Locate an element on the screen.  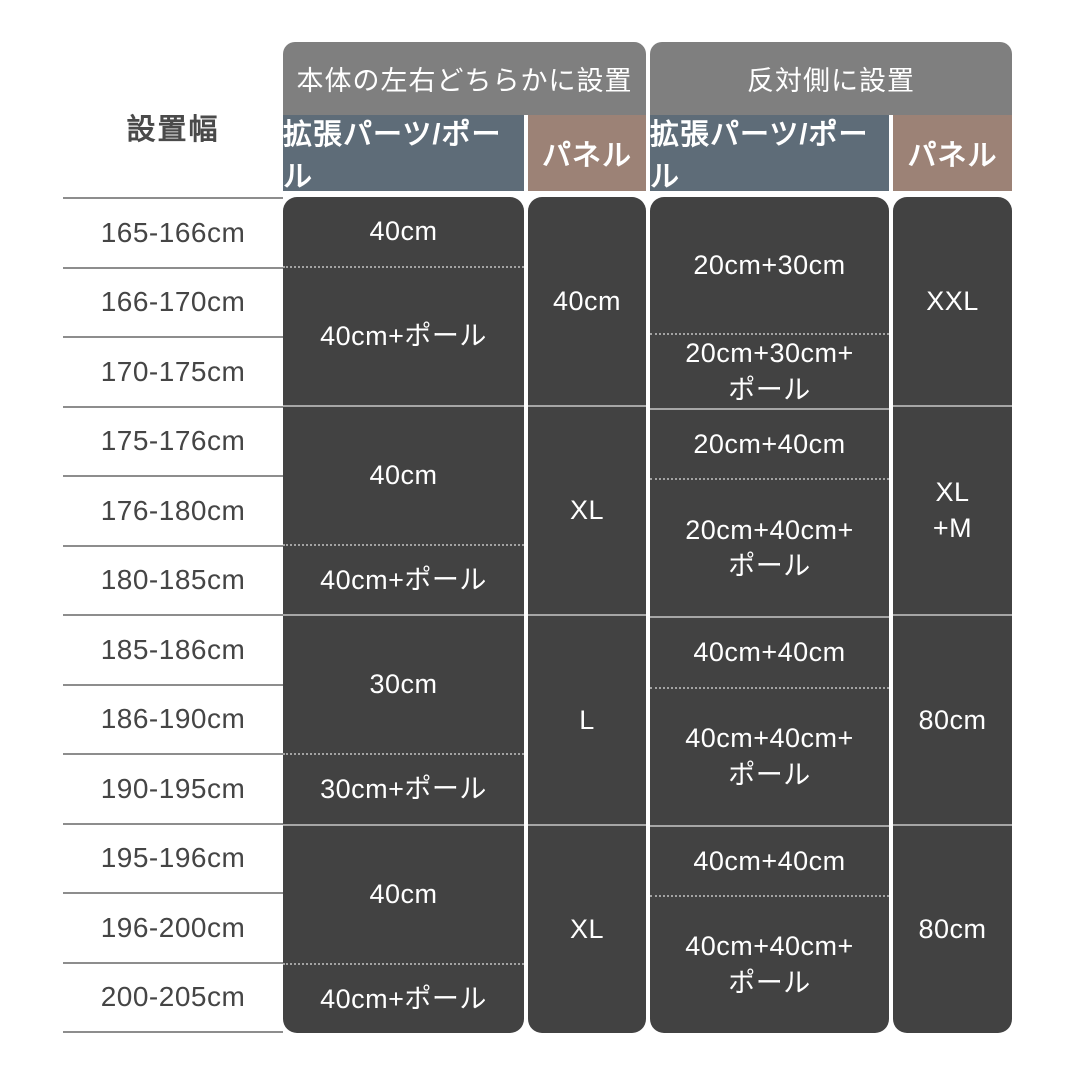
cell-right-extension: 20cm+40cm is located at coordinates (769, 445).